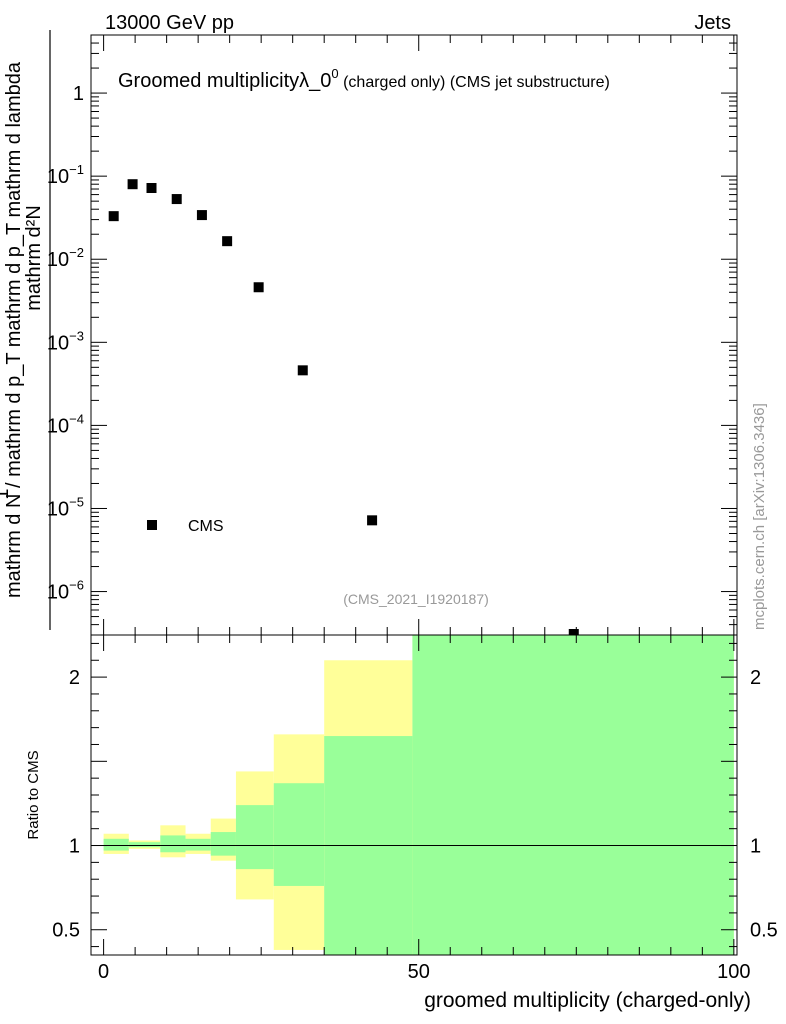 The width and height of the screenshot is (786, 1024). I want to click on plot-title-symbol: λ_0, so click(315, 81).